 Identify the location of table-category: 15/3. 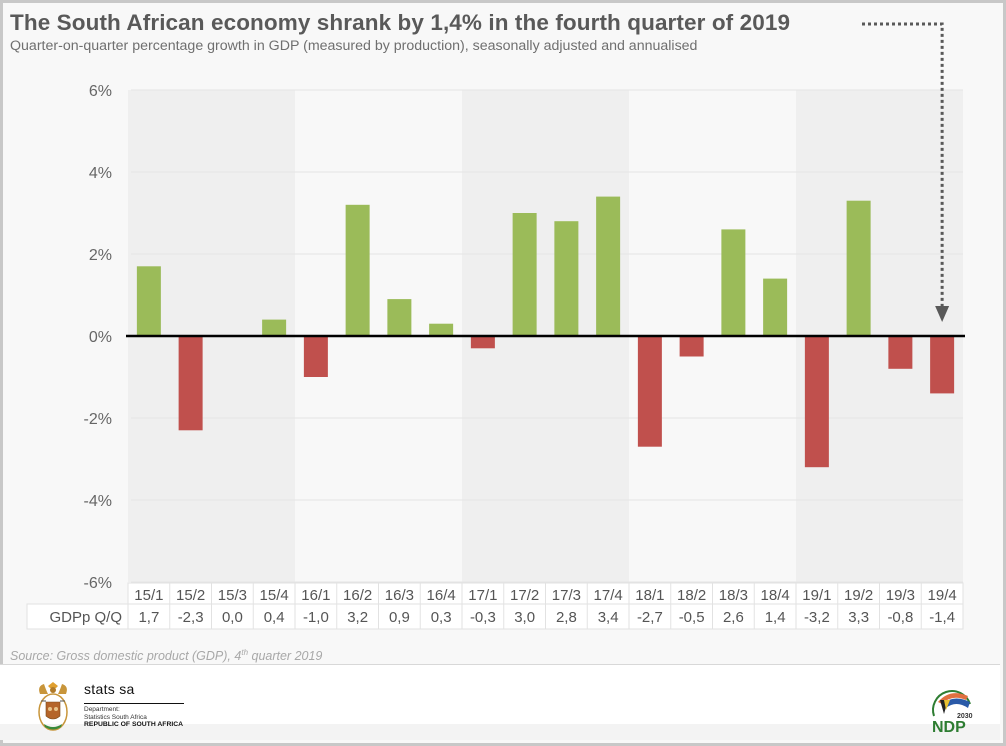
(232, 595).